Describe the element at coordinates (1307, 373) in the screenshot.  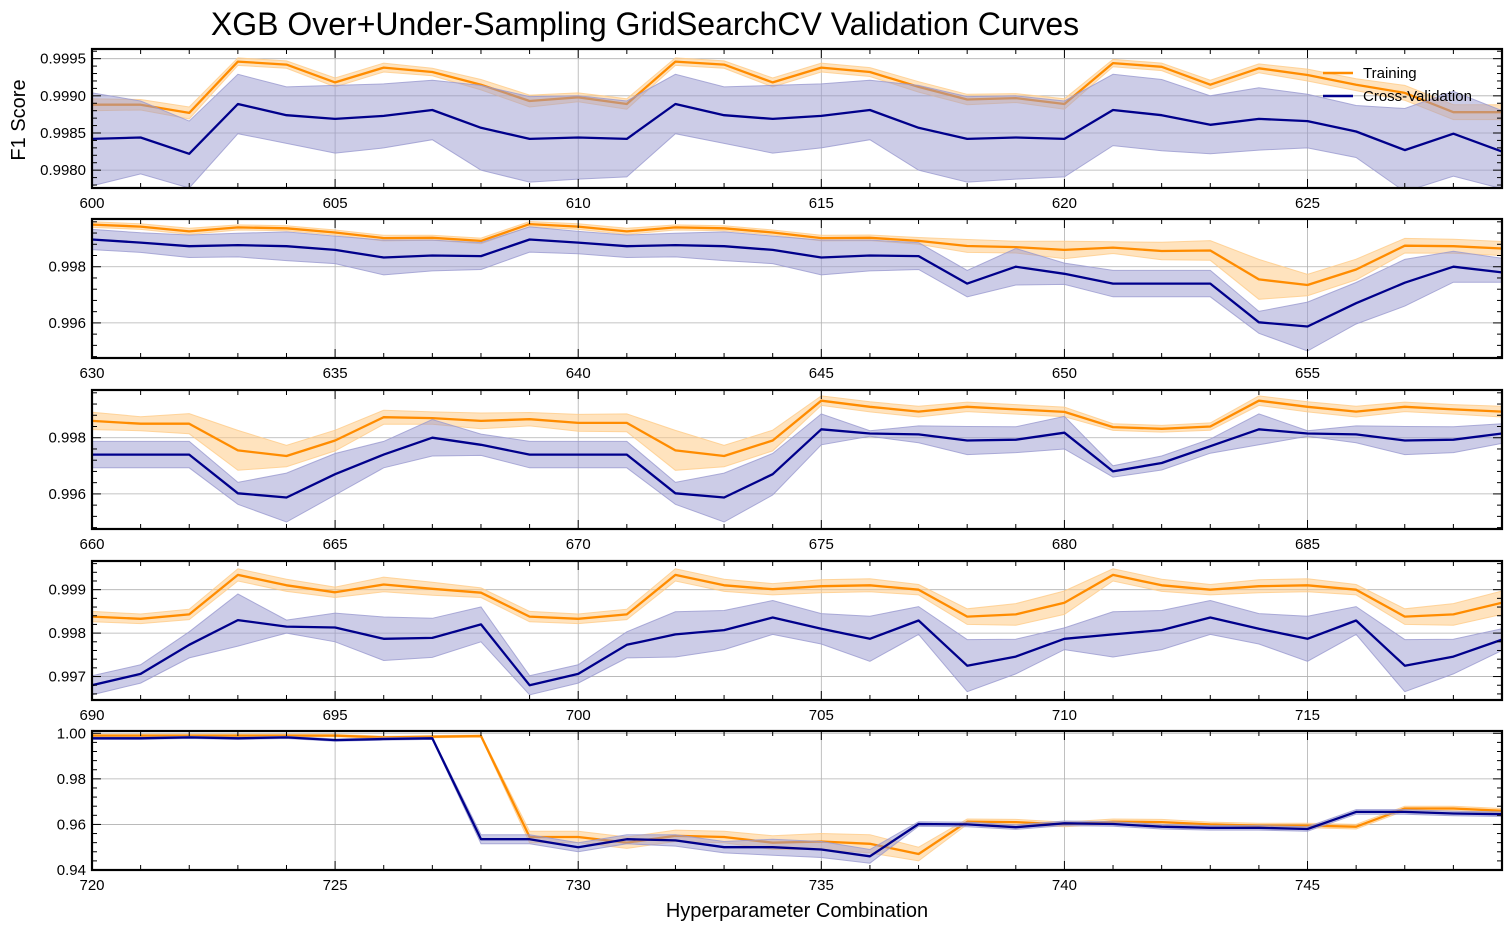
I see `x-tick-label: 655` at that location.